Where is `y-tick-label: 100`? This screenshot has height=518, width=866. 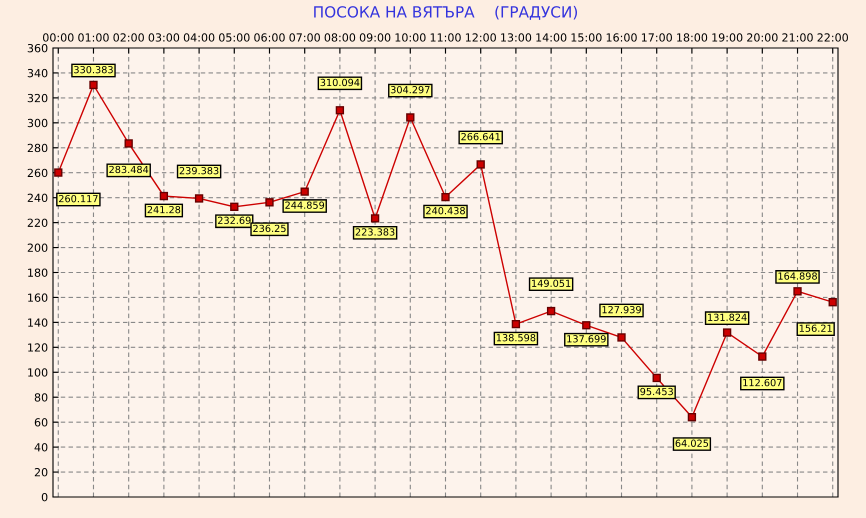 y-tick-label: 100 is located at coordinates (38, 372).